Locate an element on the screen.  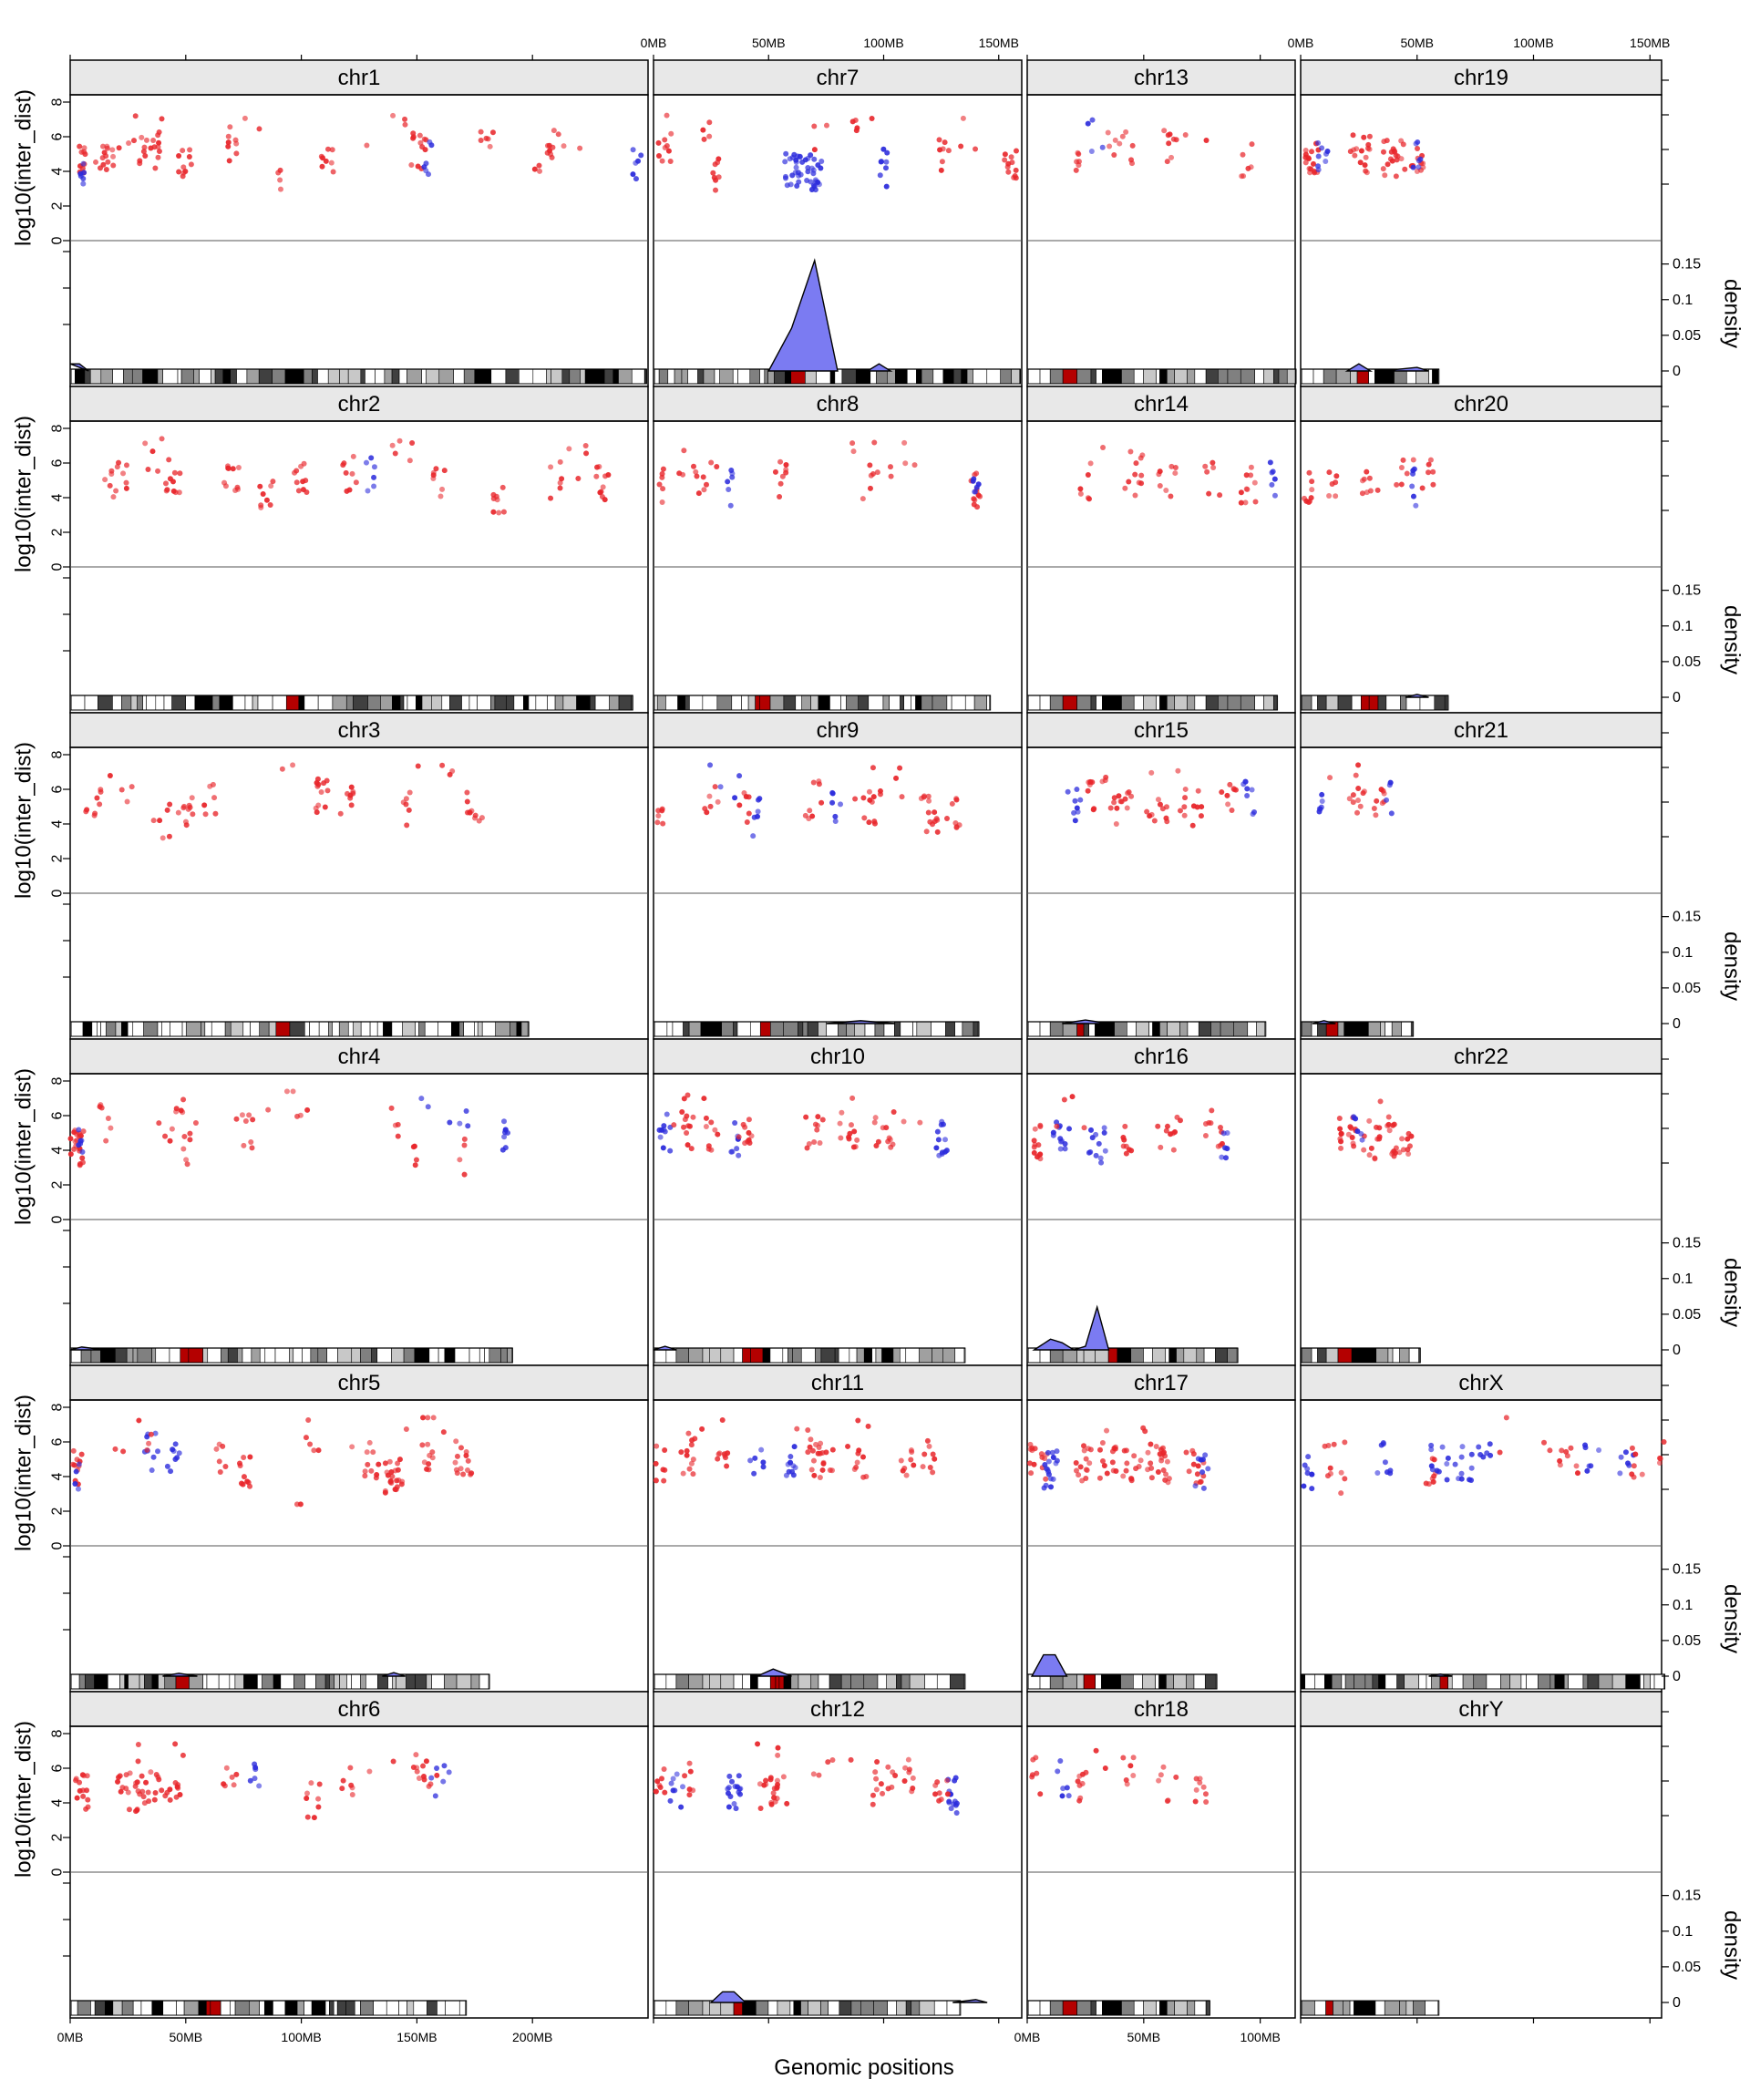
points-chr9 is located at coordinates (808, 801).